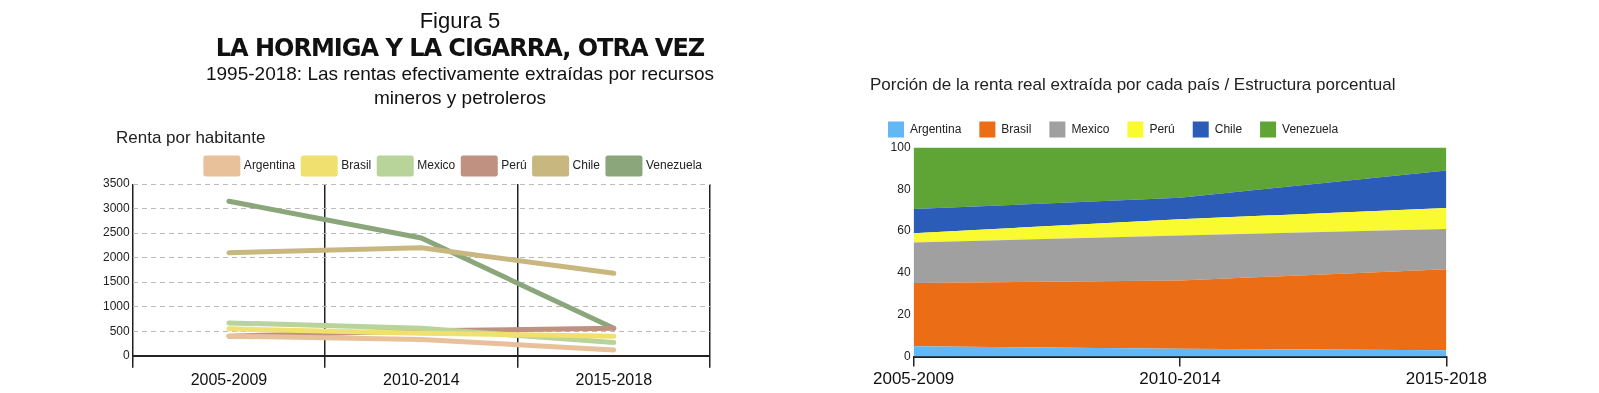 Image resolution: width=1599 pixels, height=393 pixels. I want to click on y-tick-label: 1500, so click(116, 281).